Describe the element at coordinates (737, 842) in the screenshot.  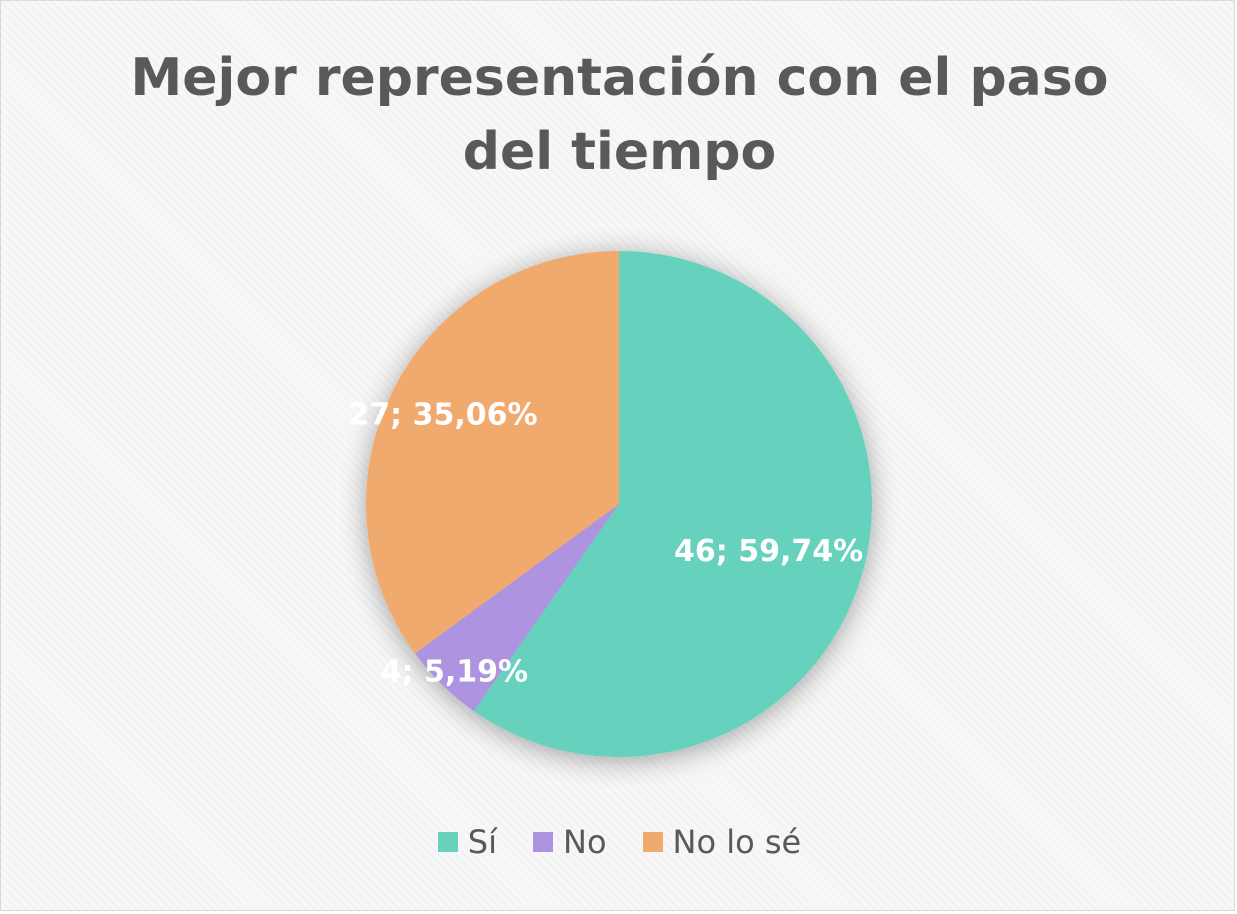
I see `legend-label-no-lo-se: No lo sé` at that location.